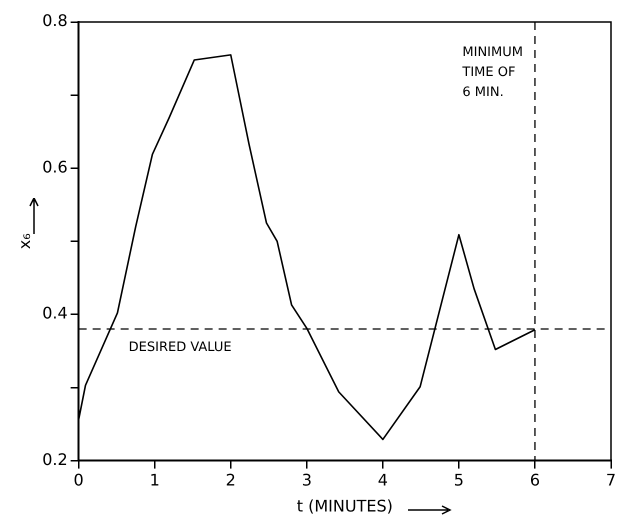 This screenshot has width=633, height=529. Describe the element at coordinates (611, 480) in the screenshot. I see `x-tick-label: 7` at that location.